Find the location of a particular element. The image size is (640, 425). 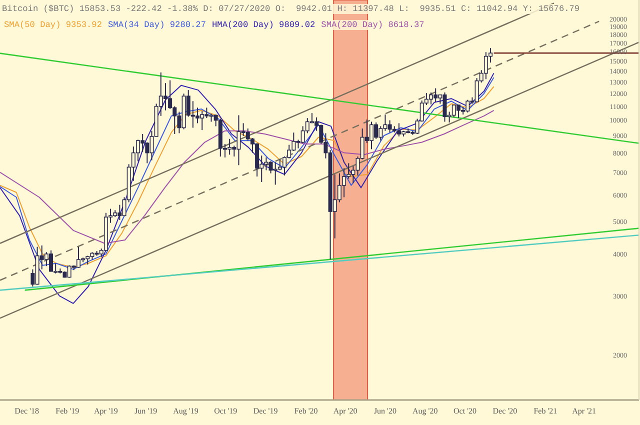

text: HMA(200 Day) 9809.02 is located at coordinates (264, 25).